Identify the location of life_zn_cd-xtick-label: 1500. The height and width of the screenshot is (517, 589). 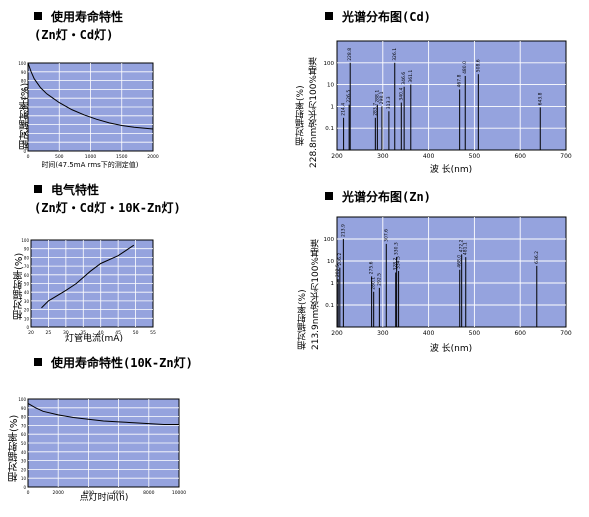
(122, 157).